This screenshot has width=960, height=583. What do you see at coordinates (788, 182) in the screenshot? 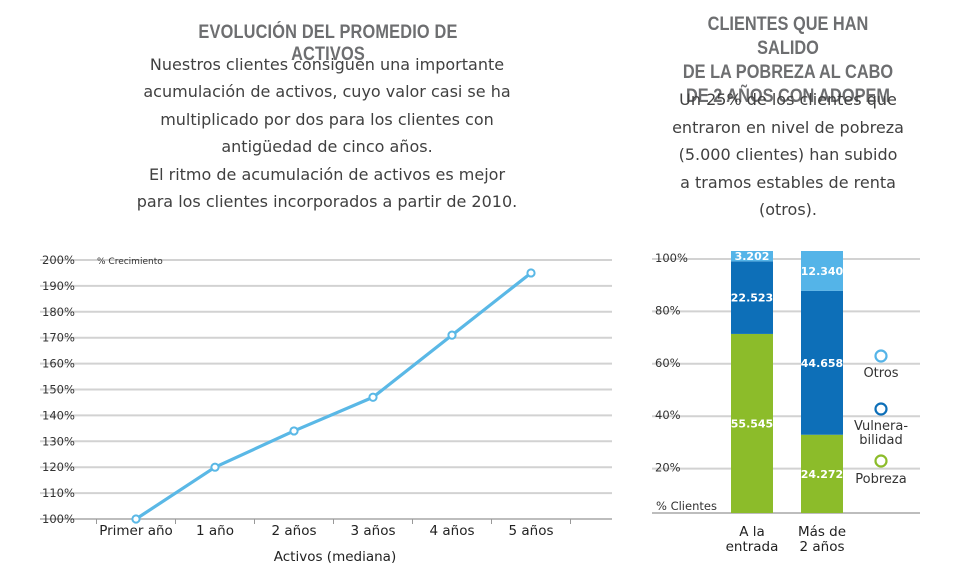
I see `description-line: a tramos estables de renta` at bounding box center [788, 182].